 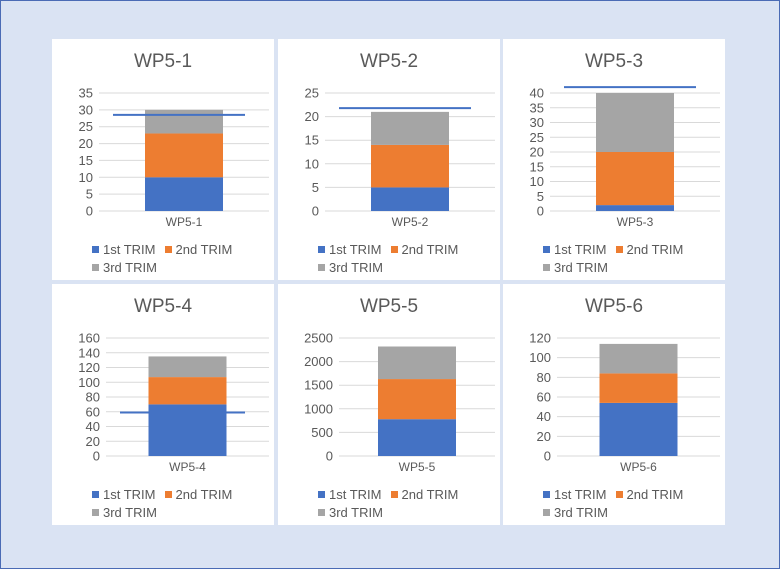 I want to click on y-tick-label: 160, so click(x=89, y=338).